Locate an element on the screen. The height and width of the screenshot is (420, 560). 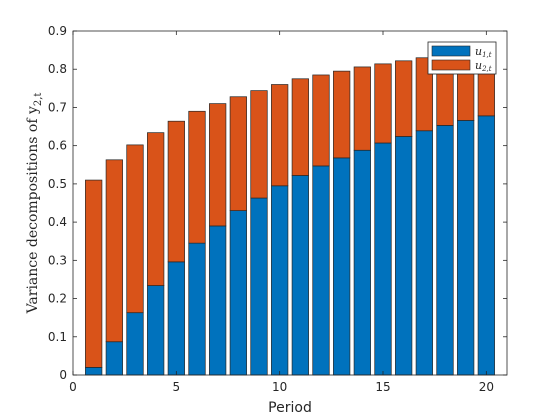
bar-s1-x2 is located at coordinates (114, 358).